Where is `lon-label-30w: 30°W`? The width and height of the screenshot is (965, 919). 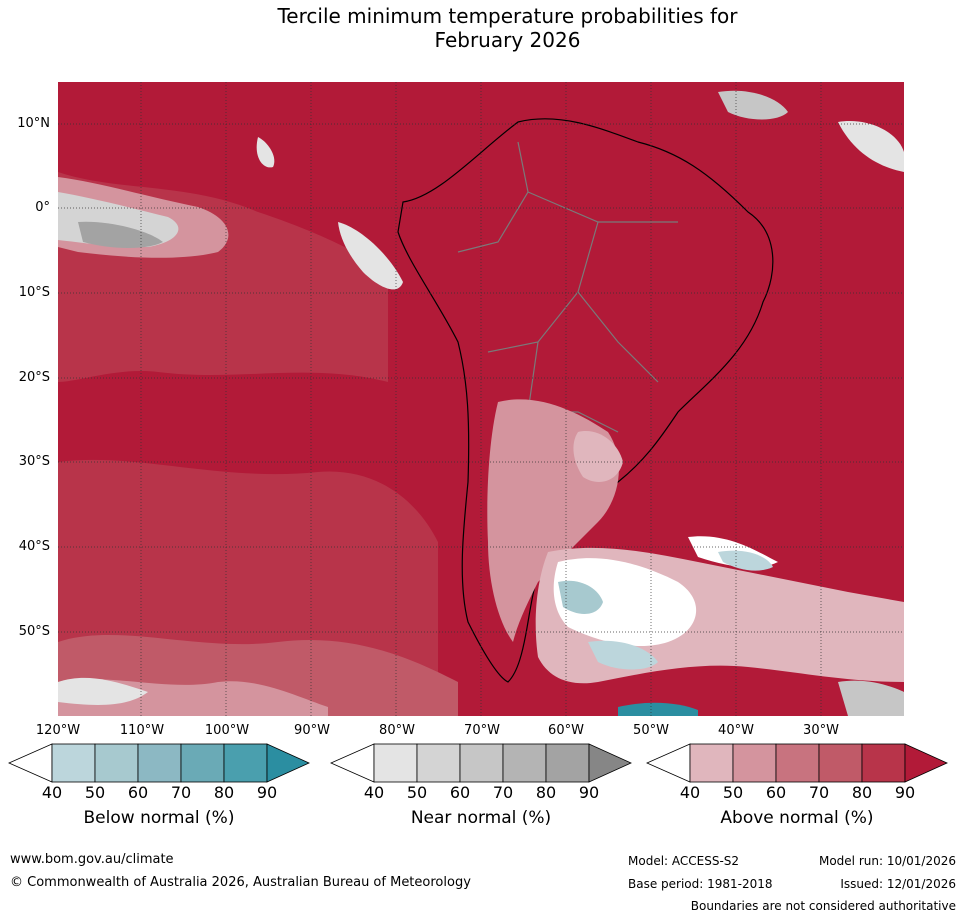
lon-label-30w: 30°W is located at coordinates (821, 730).